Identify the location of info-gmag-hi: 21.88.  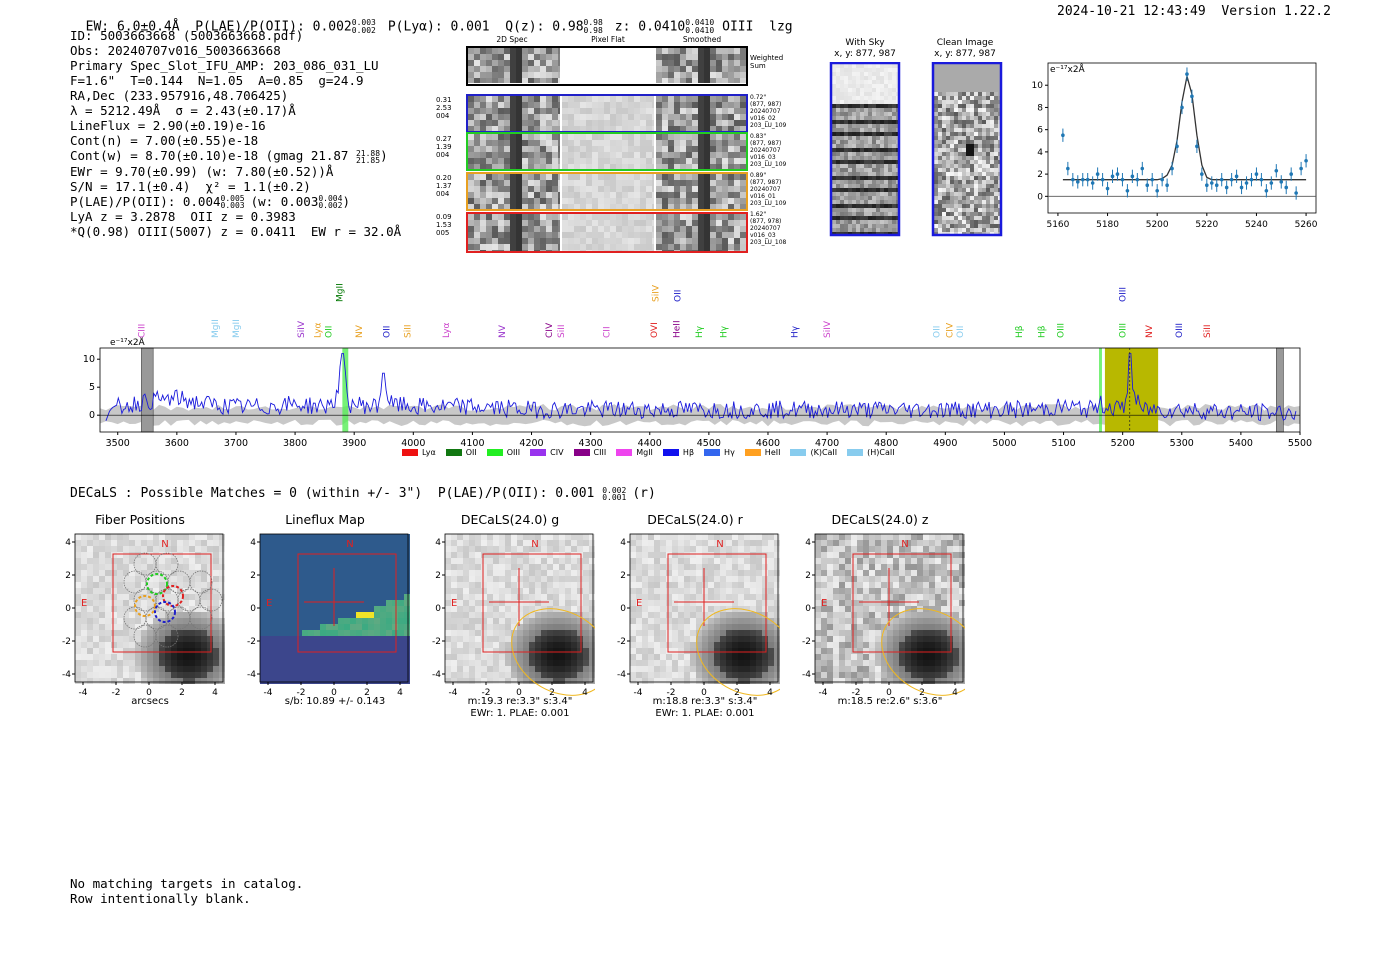
(368, 153).